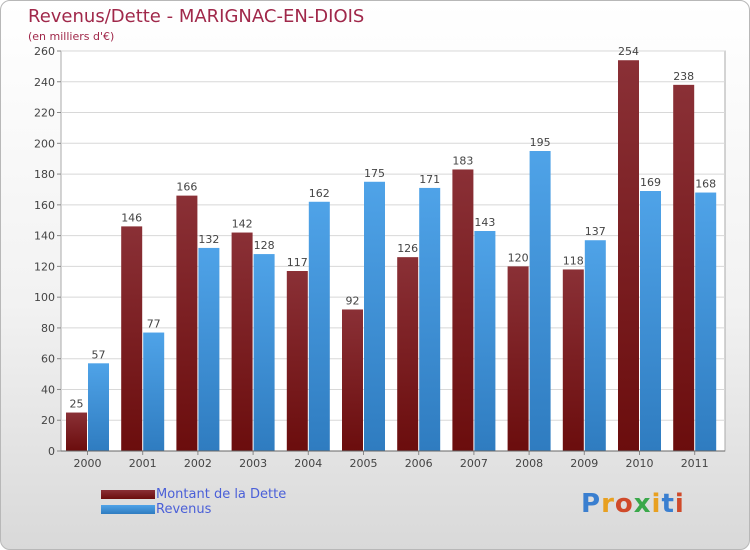 This screenshot has width=750, height=550. Describe the element at coordinates (253, 463) in the screenshot. I see `x-tick-label: 2003` at that location.